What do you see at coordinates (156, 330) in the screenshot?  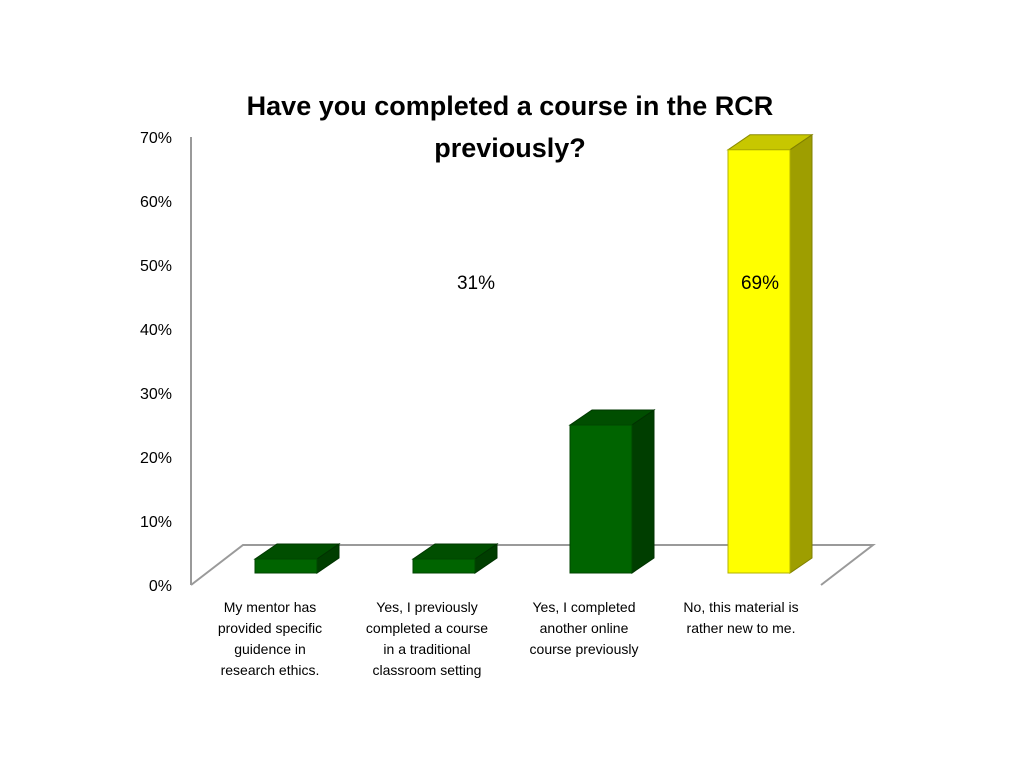 I see `y-tick-label: 40%` at bounding box center [156, 330].